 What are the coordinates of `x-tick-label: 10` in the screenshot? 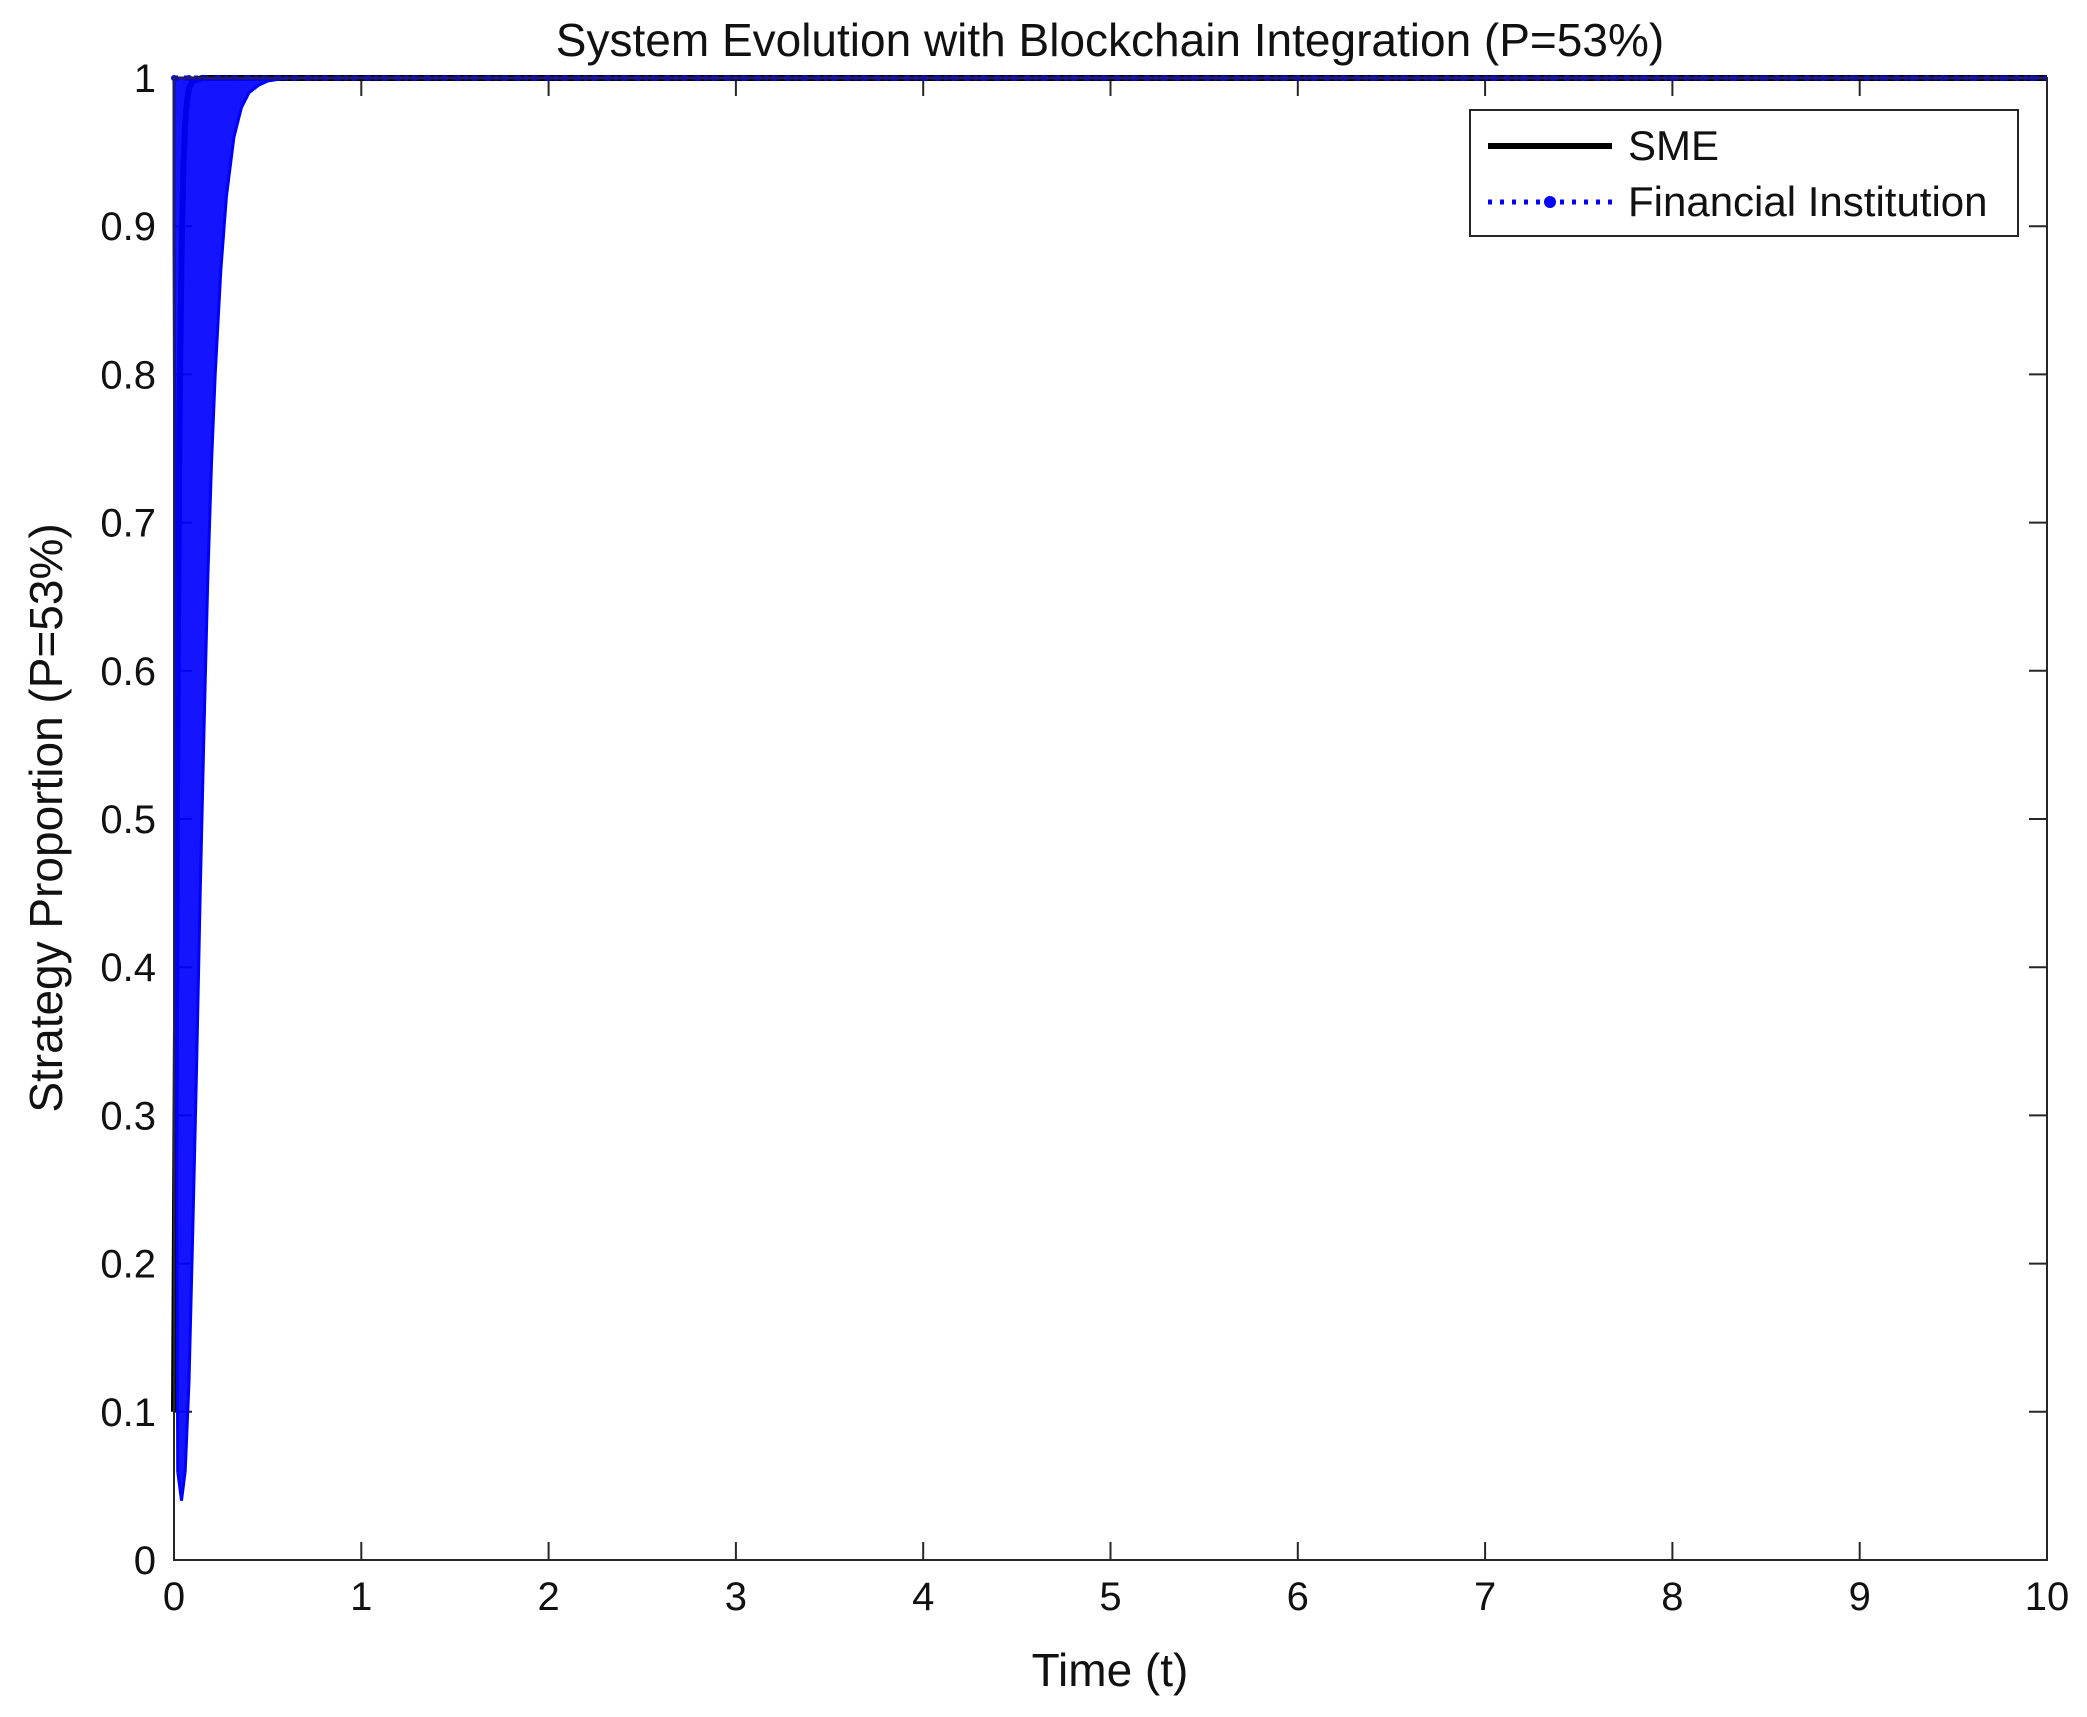 It's located at (2047, 1597).